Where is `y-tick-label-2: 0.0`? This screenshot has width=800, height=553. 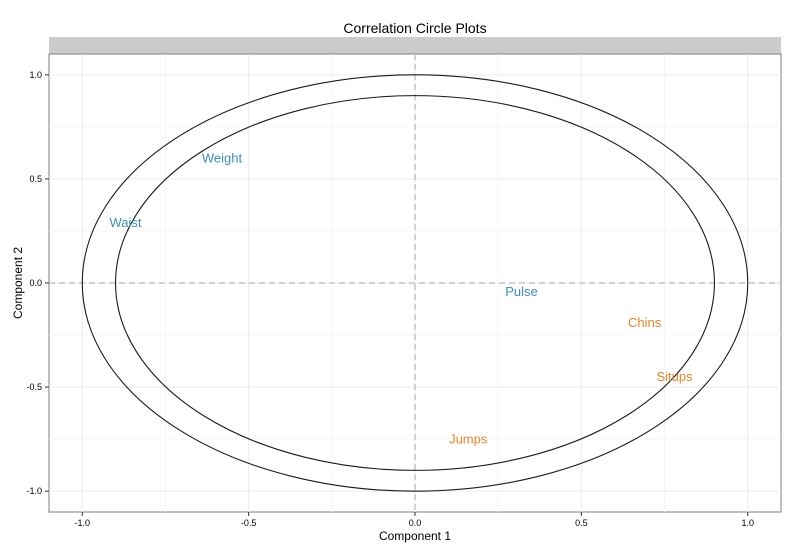 y-tick-label-2: 0.0 is located at coordinates (35, 283).